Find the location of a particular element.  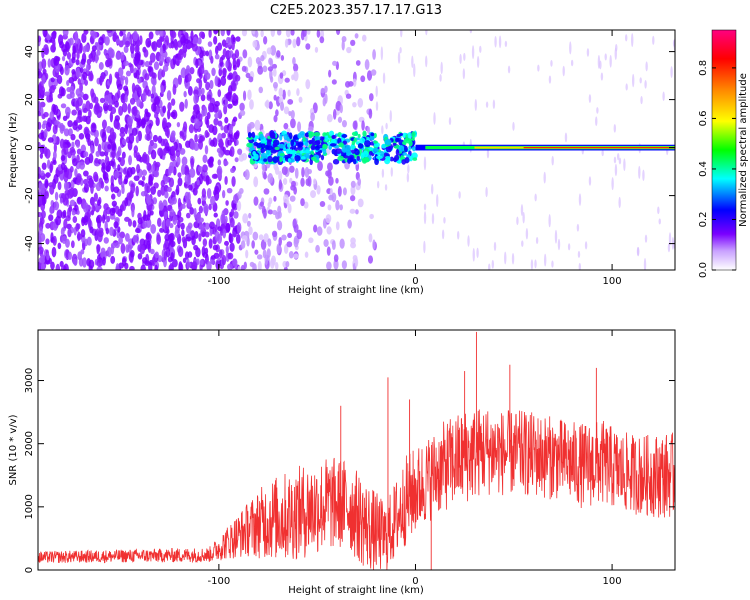

spectrogram-y-tick-label: 20 is located at coordinates (29, 99).